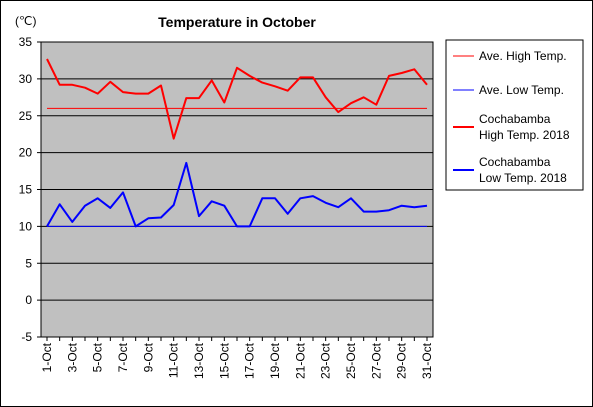 This screenshot has width=593, height=407. What do you see at coordinates (521, 90) in the screenshot?
I see `legend-label: Ave. Low Temp.` at bounding box center [521, 90].